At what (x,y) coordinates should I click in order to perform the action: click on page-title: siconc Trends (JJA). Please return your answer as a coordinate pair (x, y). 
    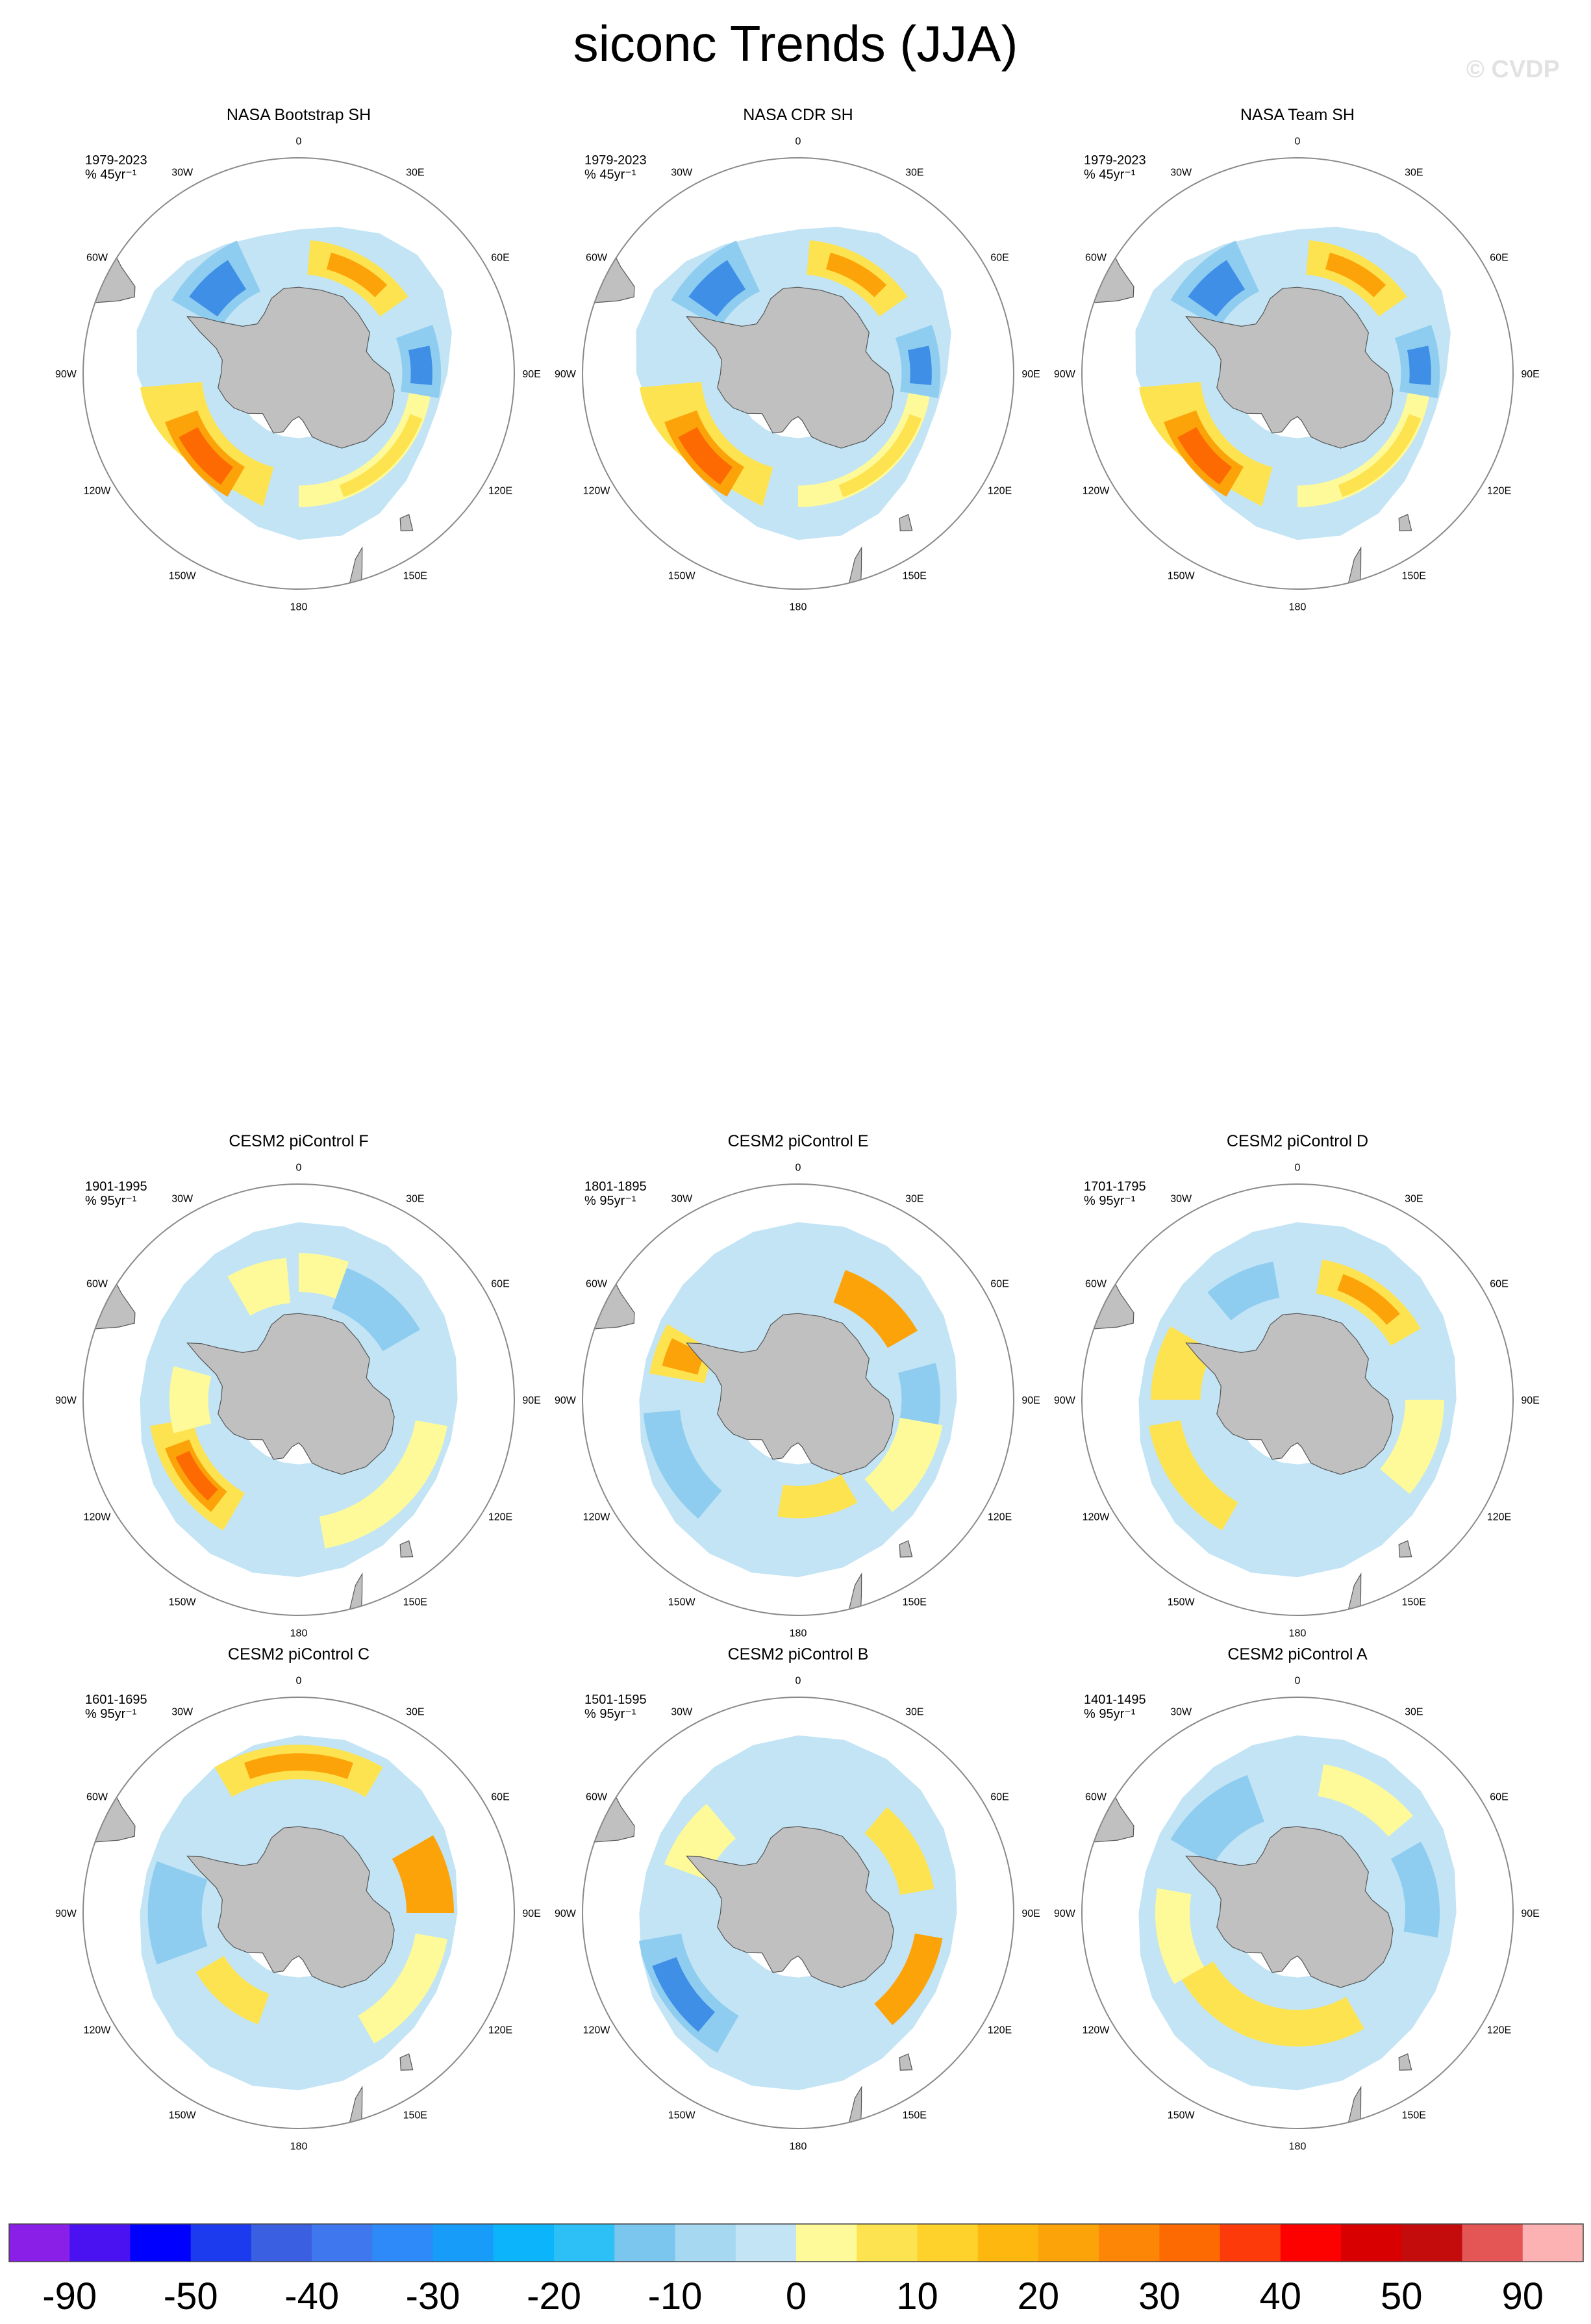
    Looking at the image, I should click on (795, 43).